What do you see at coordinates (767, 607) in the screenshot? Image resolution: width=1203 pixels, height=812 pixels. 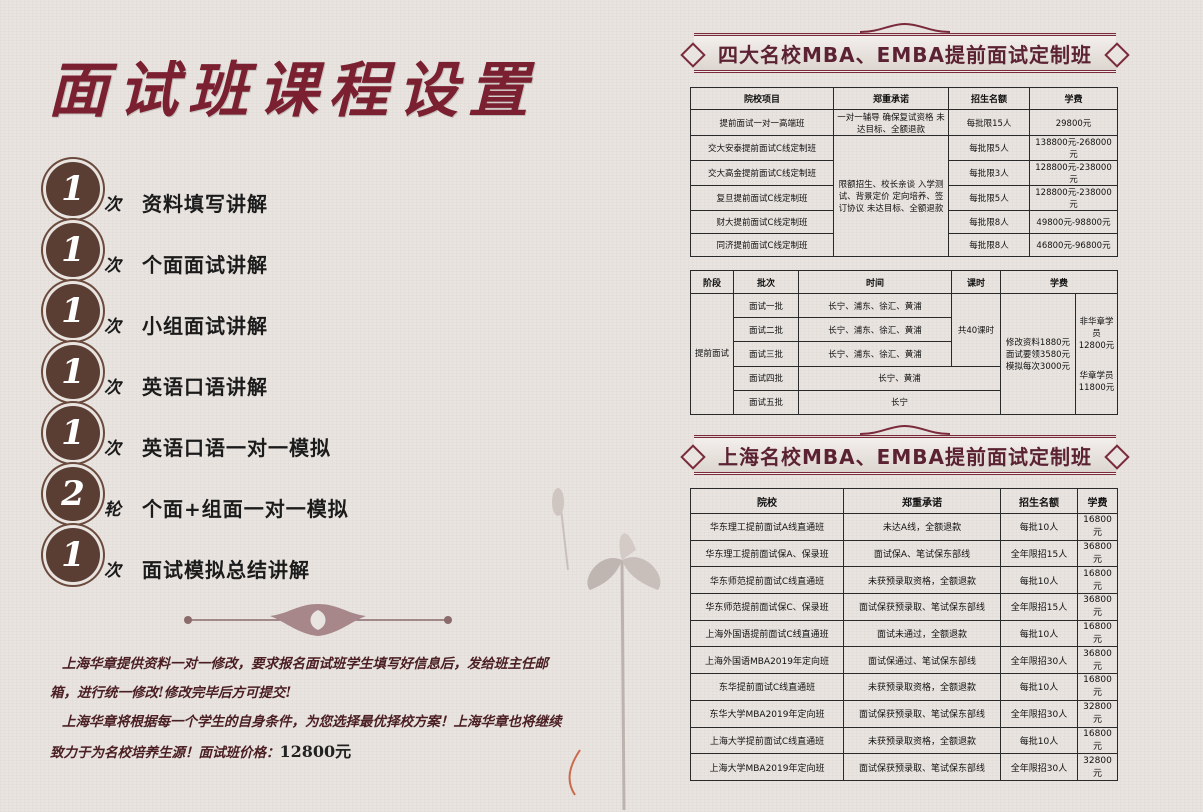 I see `cell-school: 华东师范提前面试保C、保录班` at bounding box center [767, 607].